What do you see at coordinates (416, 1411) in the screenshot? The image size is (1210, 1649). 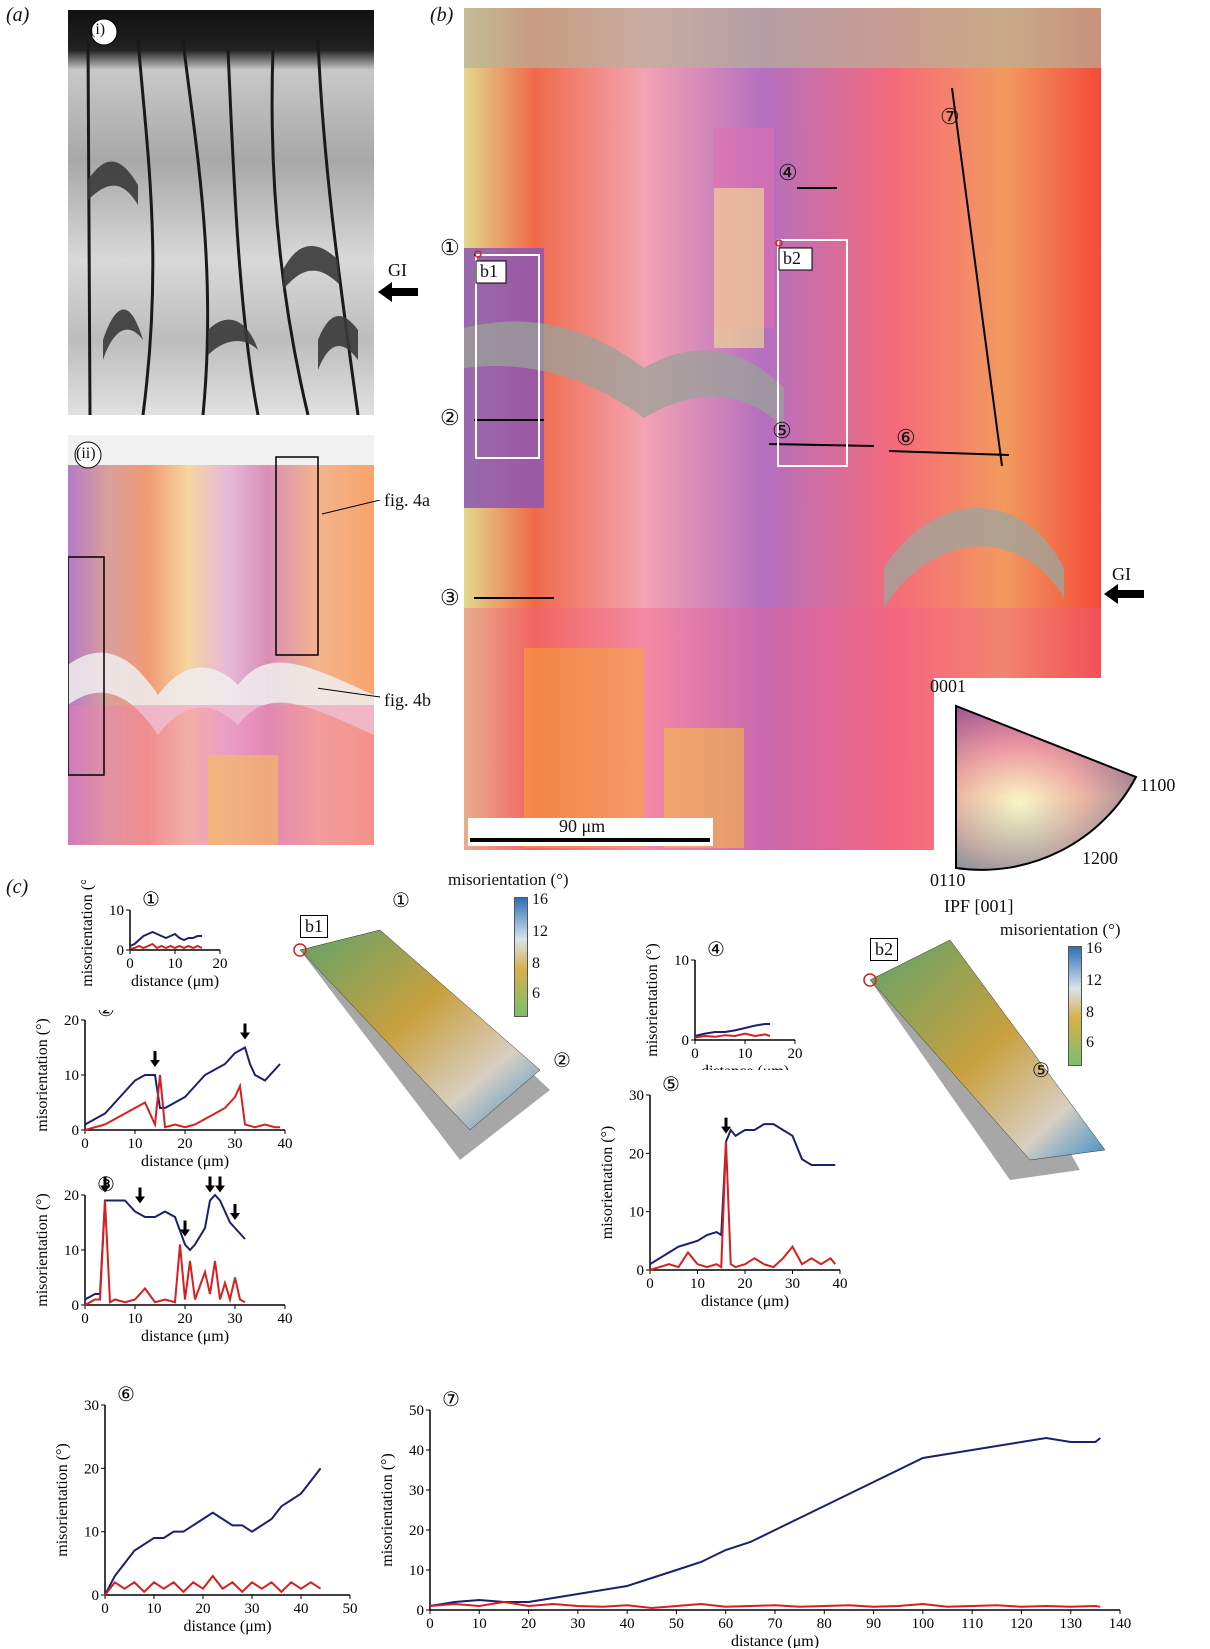 I see `y-tick-label: 50` at bounding box center [416, 1411].